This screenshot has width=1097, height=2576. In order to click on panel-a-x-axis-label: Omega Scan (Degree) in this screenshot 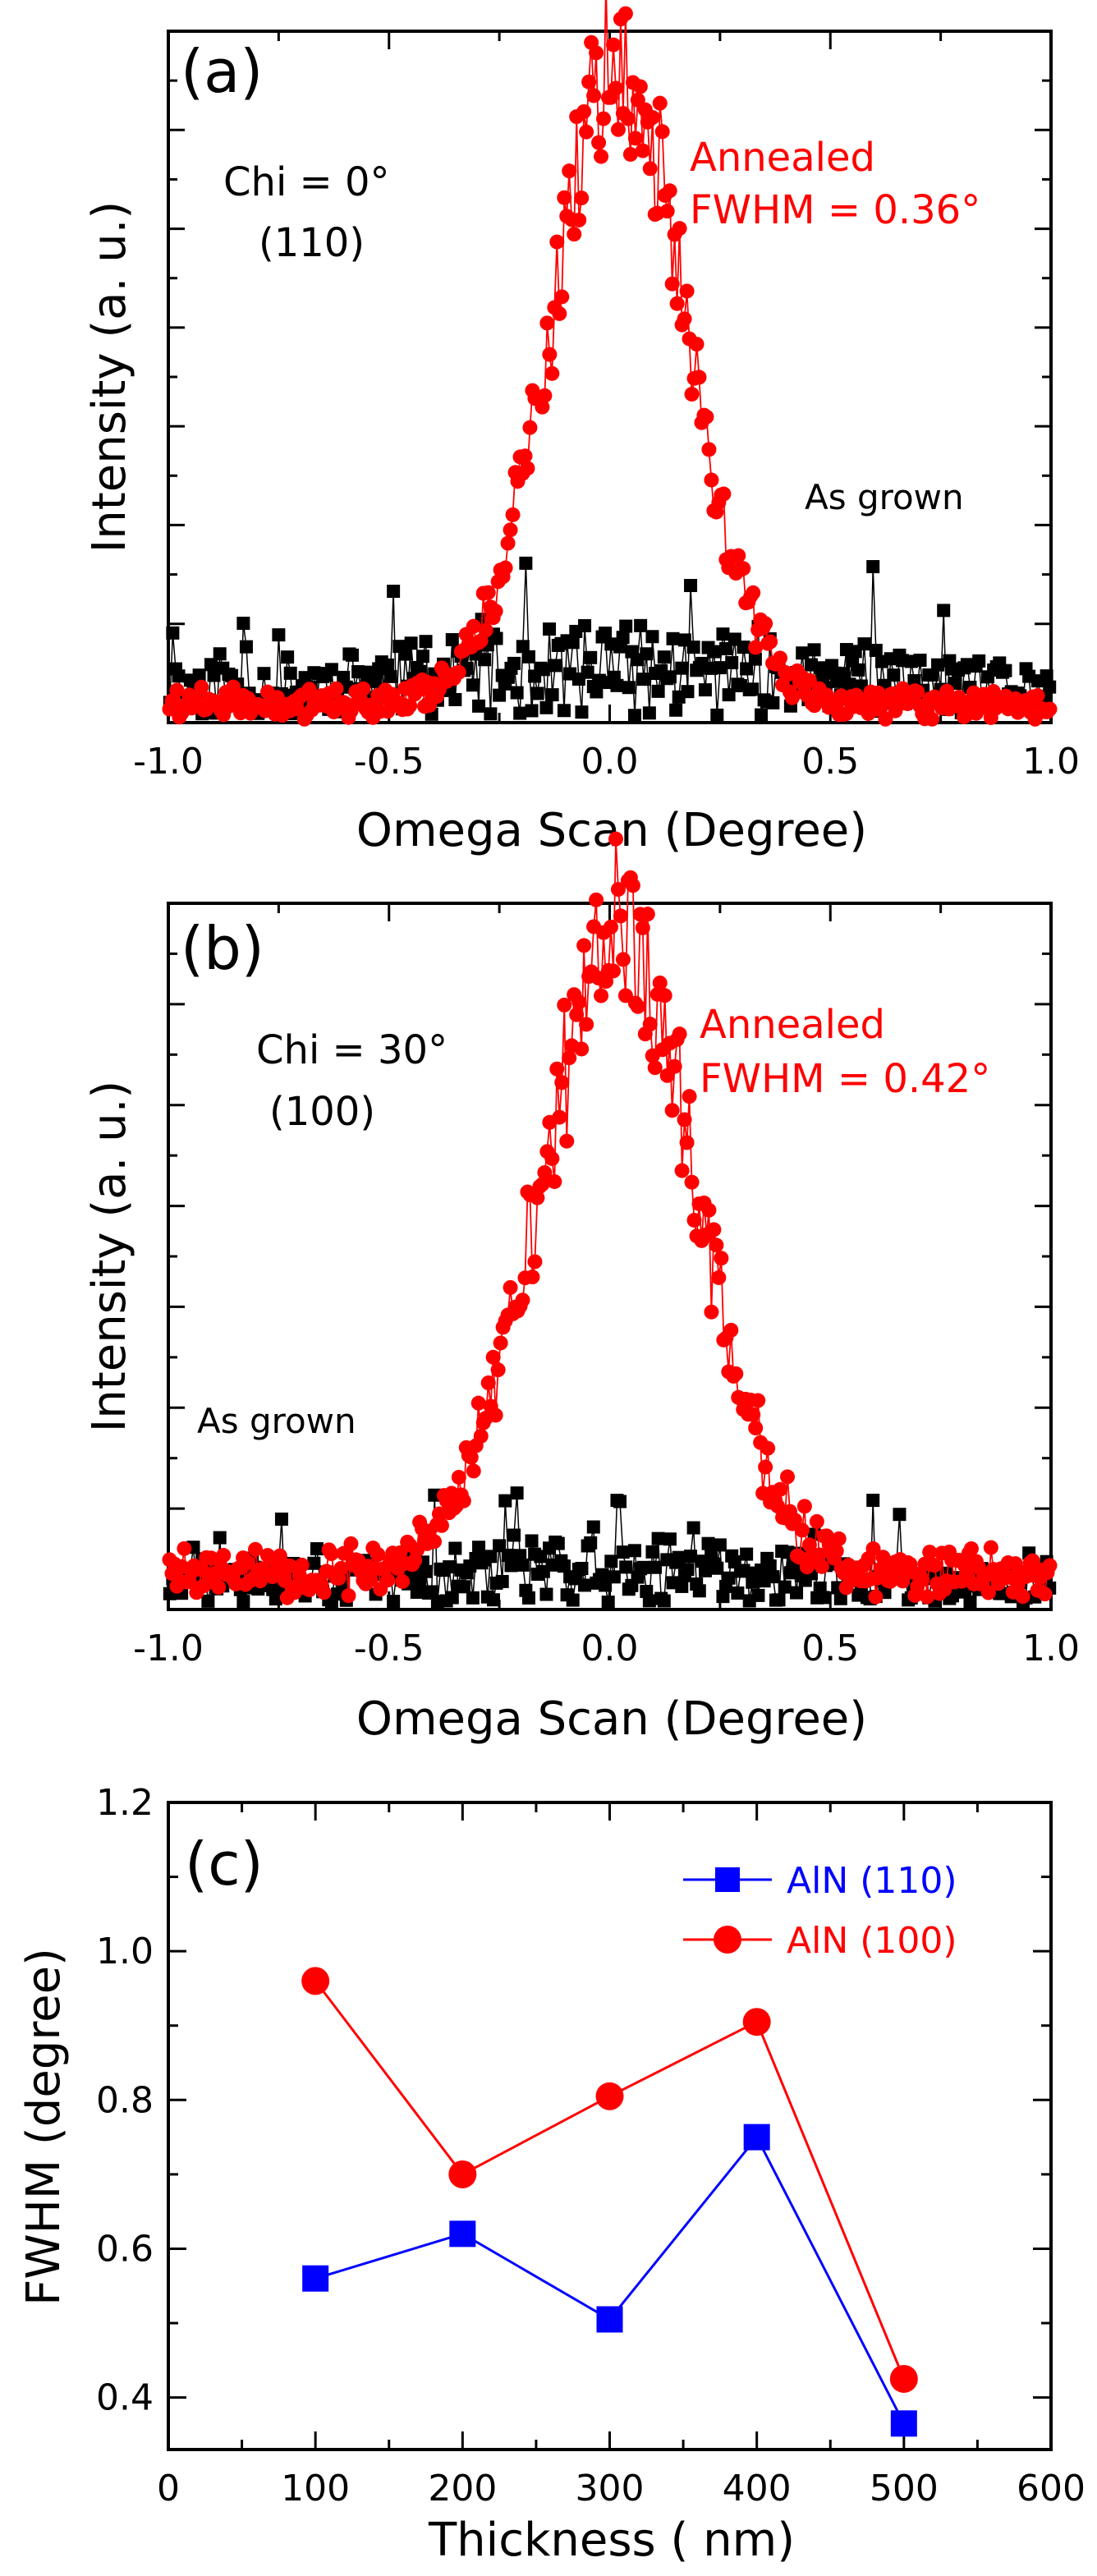, I will do `click(611, 830)`.